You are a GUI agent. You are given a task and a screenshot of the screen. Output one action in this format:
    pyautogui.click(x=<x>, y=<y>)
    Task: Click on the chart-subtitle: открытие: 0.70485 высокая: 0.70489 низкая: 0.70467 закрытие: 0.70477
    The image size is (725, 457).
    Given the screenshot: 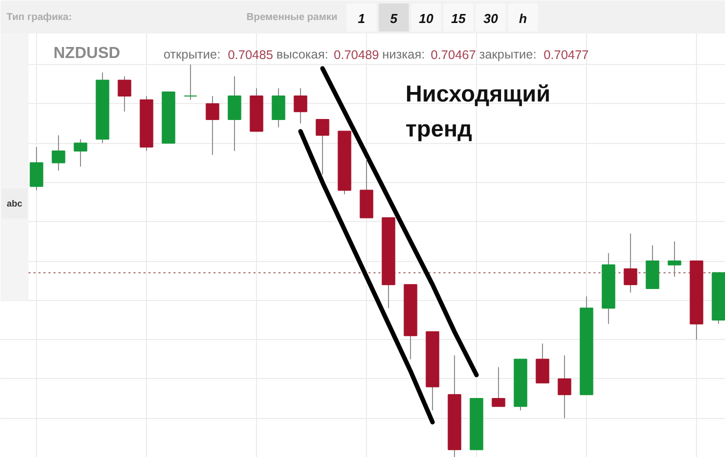 What is the action you would take?
    pyautogui.click(x=376, y=55)
    